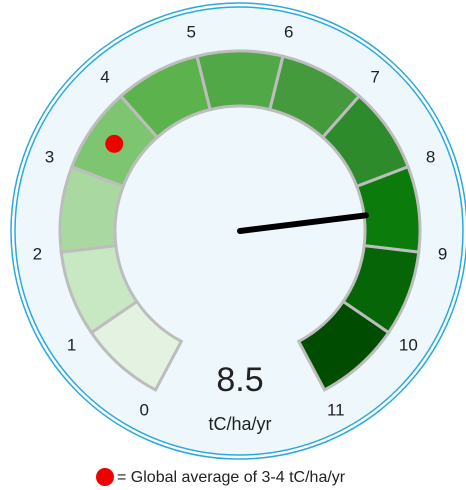  I want to click on tick-label: 0, so click(143, 410).